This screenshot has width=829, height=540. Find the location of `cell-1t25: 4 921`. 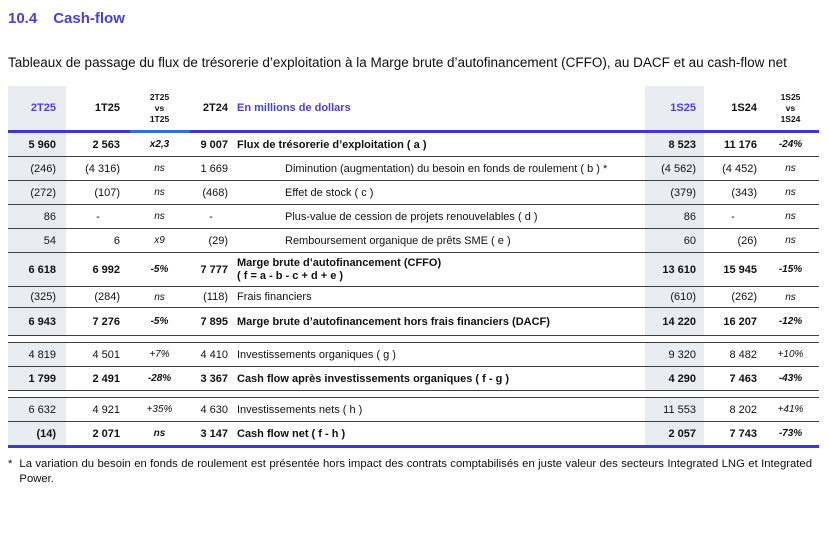

cell-1t25: 4 921 is located at coordinates (106, 409).